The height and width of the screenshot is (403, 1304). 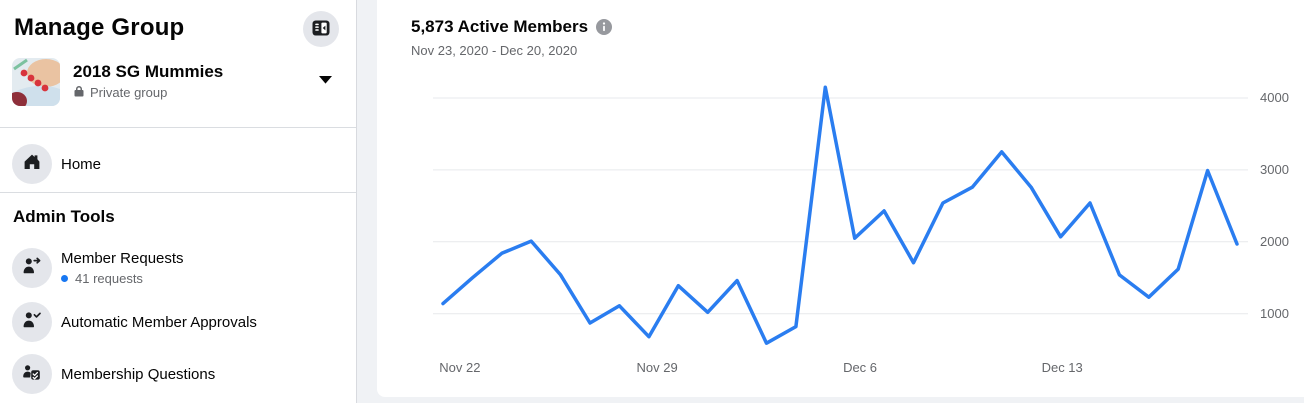 I want to click on y-axis-label: 4000, so click(x=1274, y=97).